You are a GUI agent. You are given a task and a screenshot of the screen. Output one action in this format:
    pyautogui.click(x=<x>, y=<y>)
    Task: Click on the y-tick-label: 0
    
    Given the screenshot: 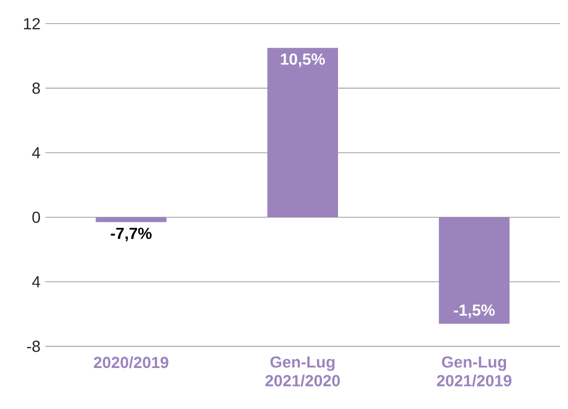 What is the action you would take?
    pyautogui.click(x=36, y=217)
    